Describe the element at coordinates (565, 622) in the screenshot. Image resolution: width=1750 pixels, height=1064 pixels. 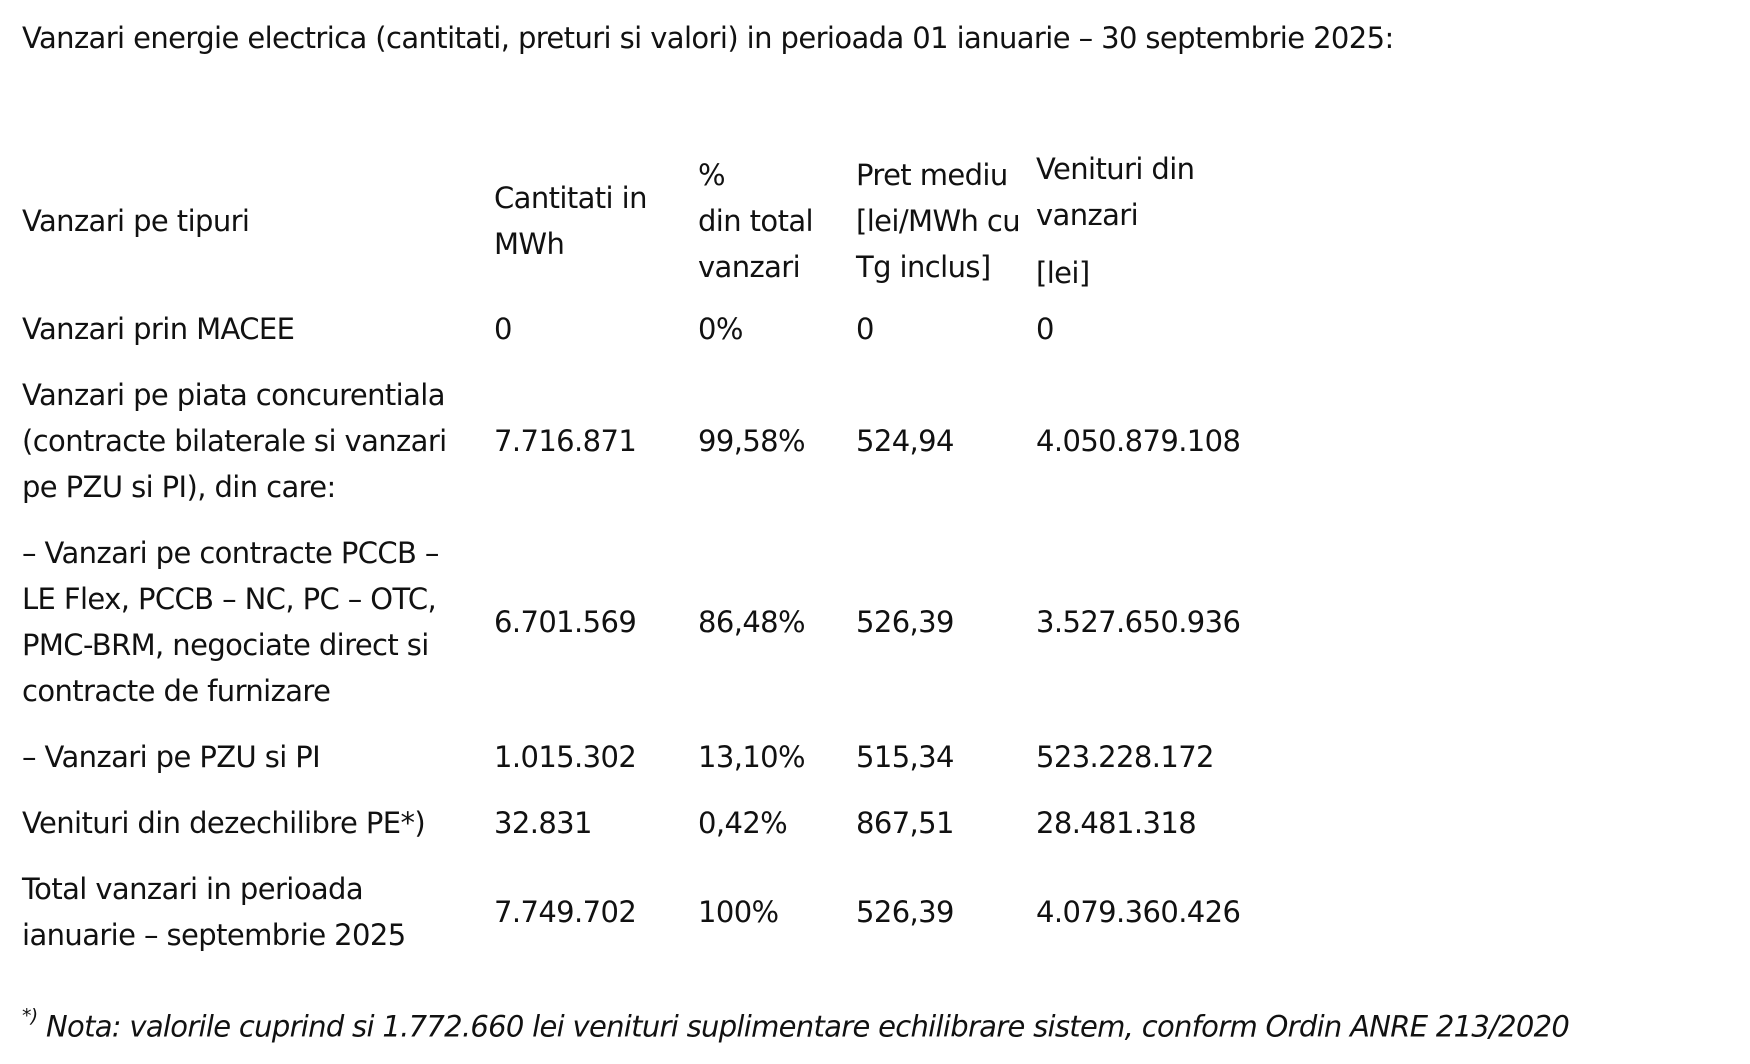
I see `cell-quantity: 6.701.569` at that location.